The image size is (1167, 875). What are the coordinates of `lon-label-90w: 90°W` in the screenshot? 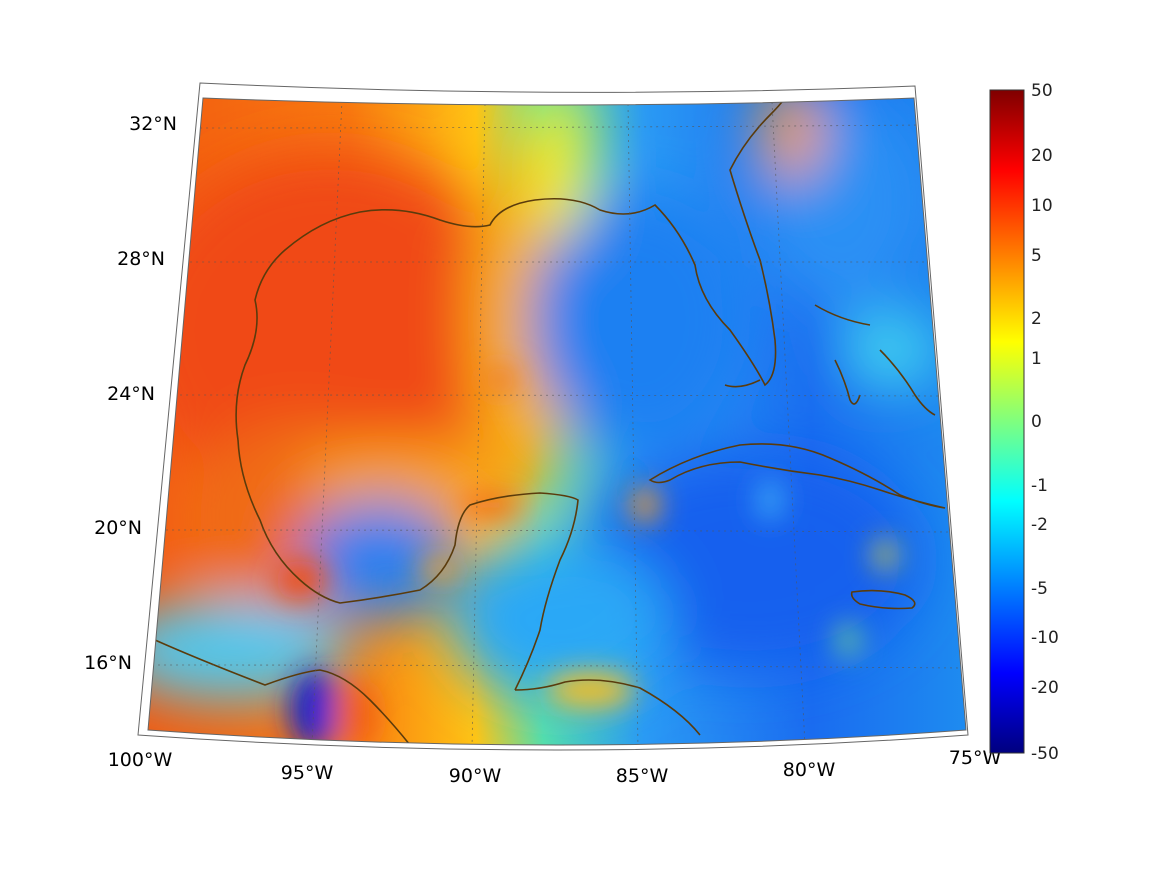 It's located at (475, 776).